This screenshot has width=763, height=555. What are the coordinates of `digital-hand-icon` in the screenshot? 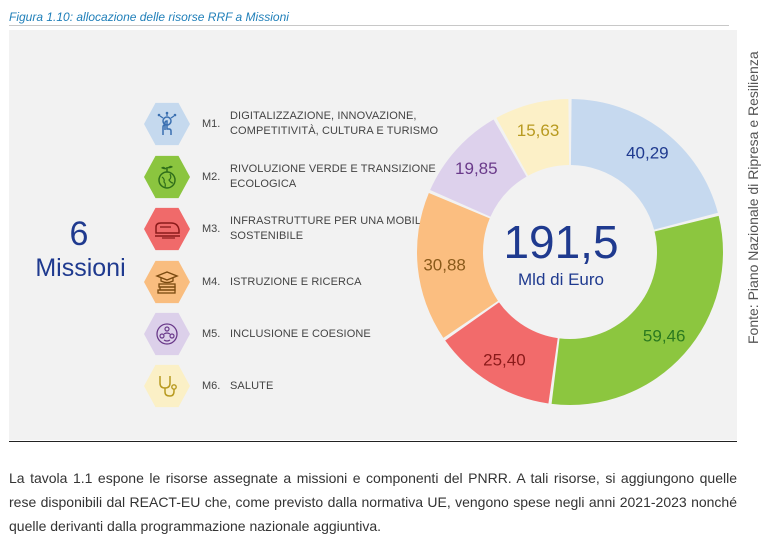 It's located at (167, 124).